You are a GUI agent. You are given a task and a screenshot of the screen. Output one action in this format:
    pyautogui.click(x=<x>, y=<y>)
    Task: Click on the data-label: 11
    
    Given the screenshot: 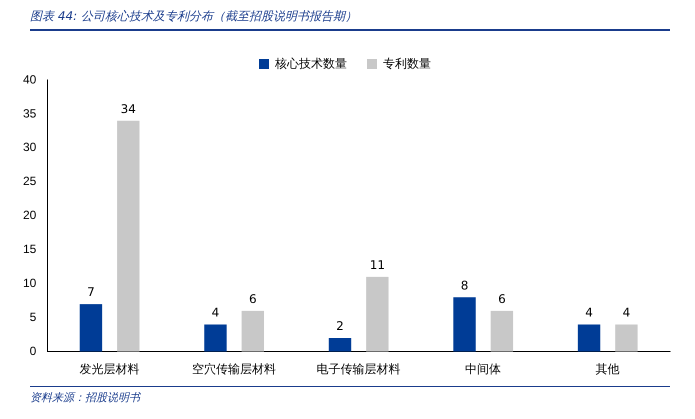 What is the action you would take?
    pyautogui.click(x=377, y=265)
    